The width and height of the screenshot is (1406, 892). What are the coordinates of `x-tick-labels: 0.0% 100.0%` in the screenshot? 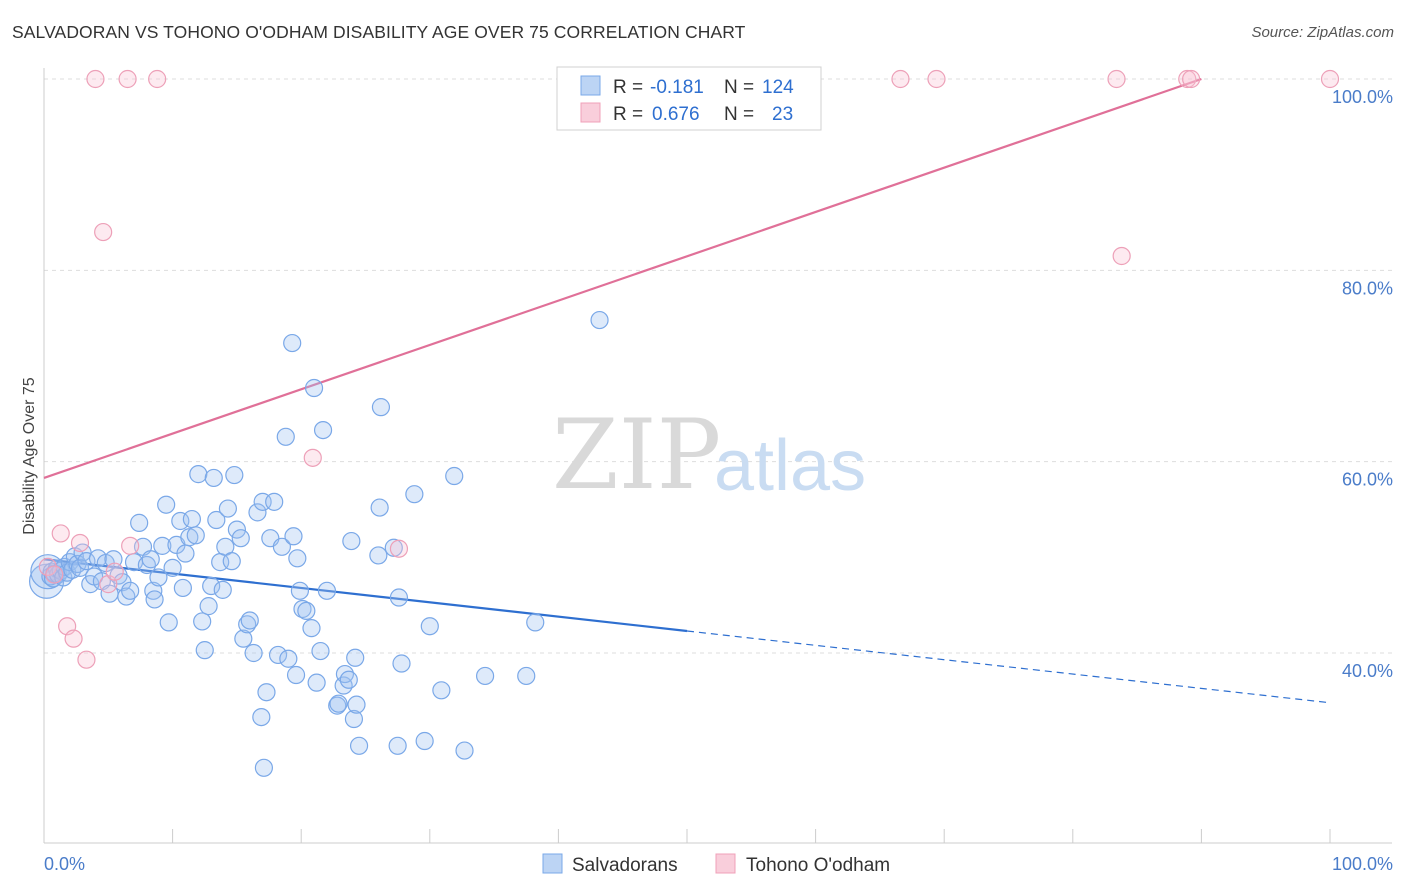 It's located at (718, 864).